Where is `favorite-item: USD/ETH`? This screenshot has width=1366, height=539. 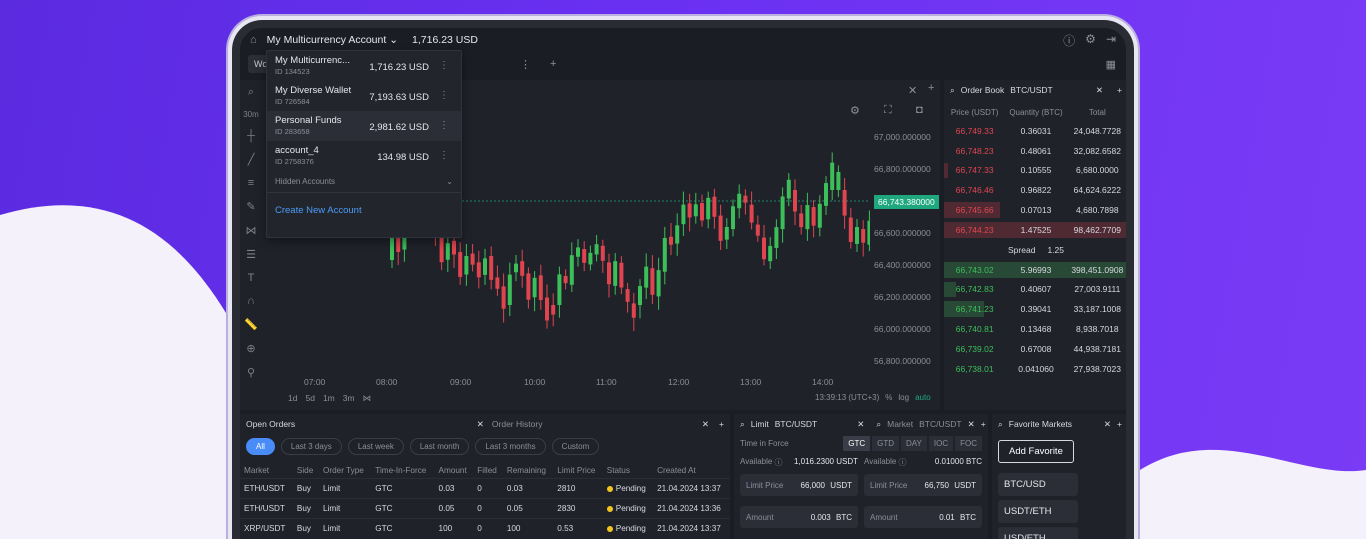
favorite-item: USD/ETH is located at coordinates (1038, 533).